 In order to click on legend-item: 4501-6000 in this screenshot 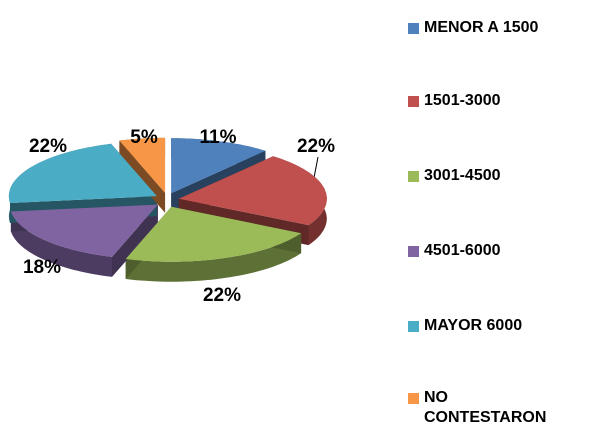, I will do `click(493, 251)`.